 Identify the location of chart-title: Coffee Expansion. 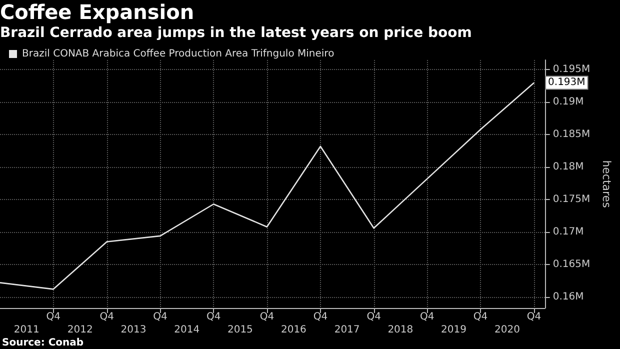
(97, 12).